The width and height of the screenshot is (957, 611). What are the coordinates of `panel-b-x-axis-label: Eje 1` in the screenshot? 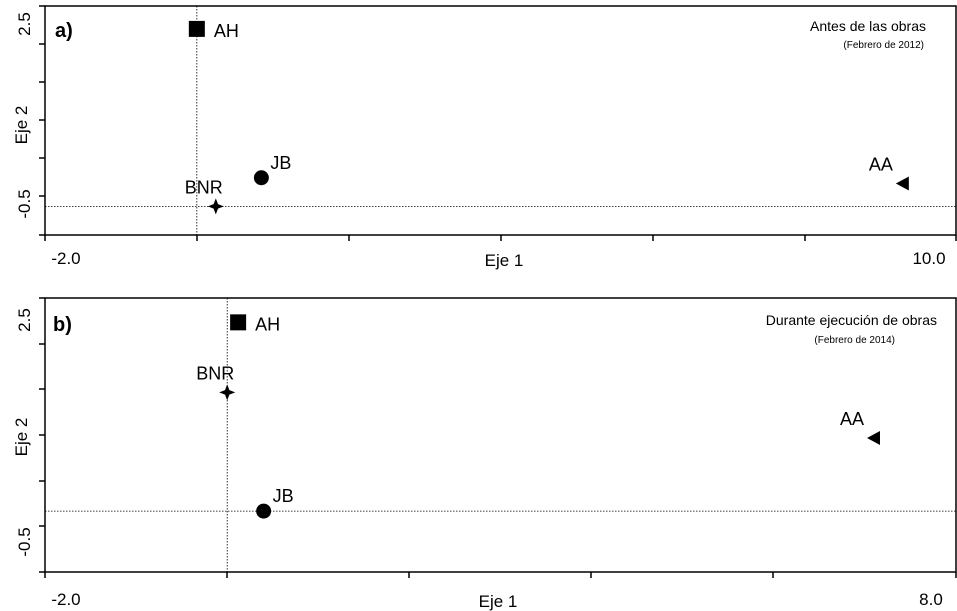 It's located at (498, 601).